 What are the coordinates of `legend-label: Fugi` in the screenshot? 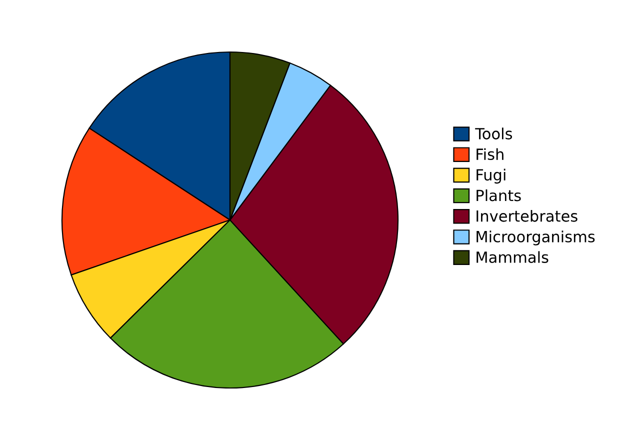 It's located at (491, 176).